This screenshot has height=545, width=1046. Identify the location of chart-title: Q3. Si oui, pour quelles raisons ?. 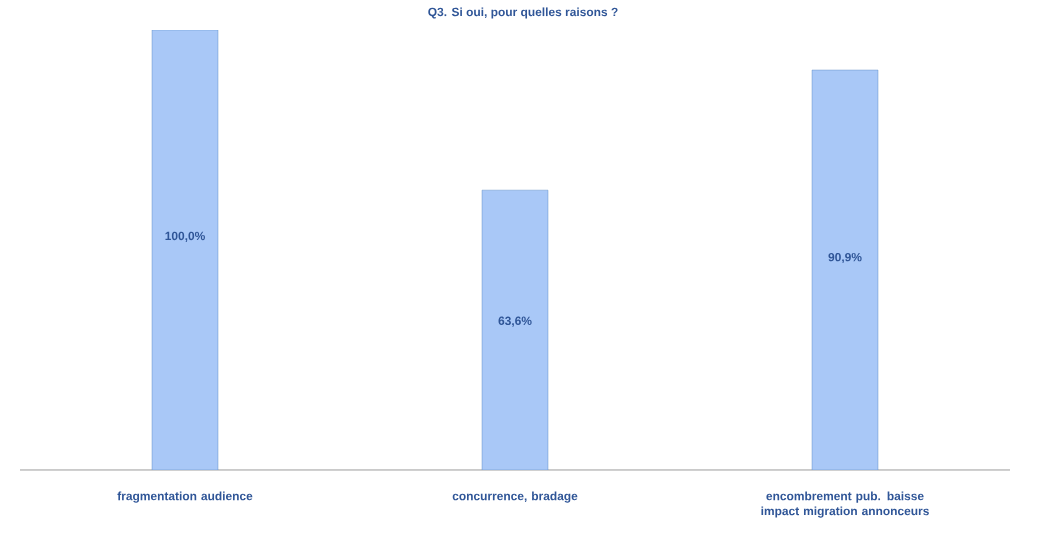
(523, 13).